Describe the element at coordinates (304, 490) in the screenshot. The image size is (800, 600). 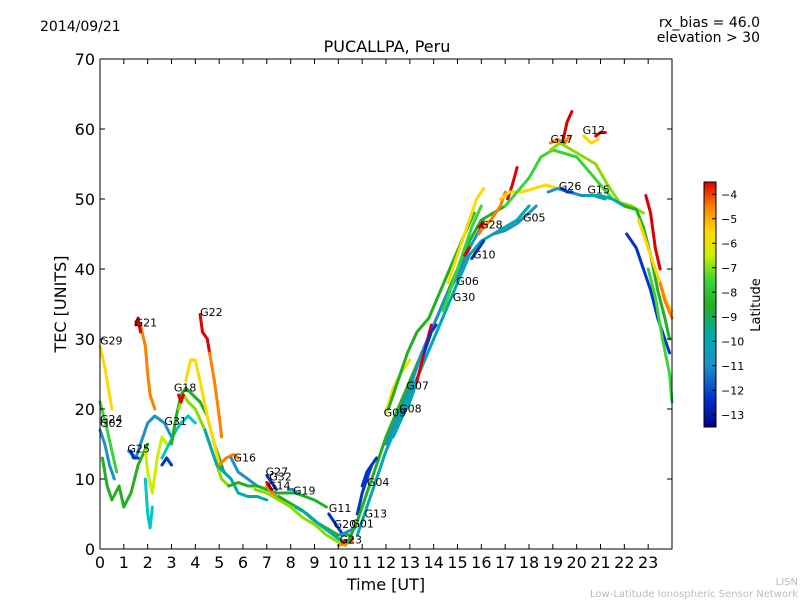
I see `sat-label-g19: G19` at that location.